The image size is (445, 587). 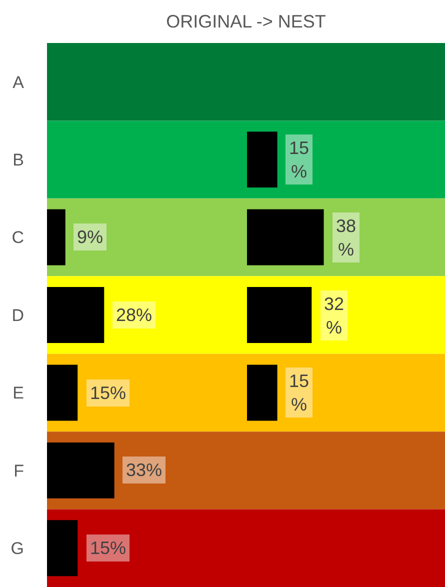 What do you see at coordinates (18, 160) in the screenshot?
I see `y-tick-label: B` at bounding box center [18, 160].